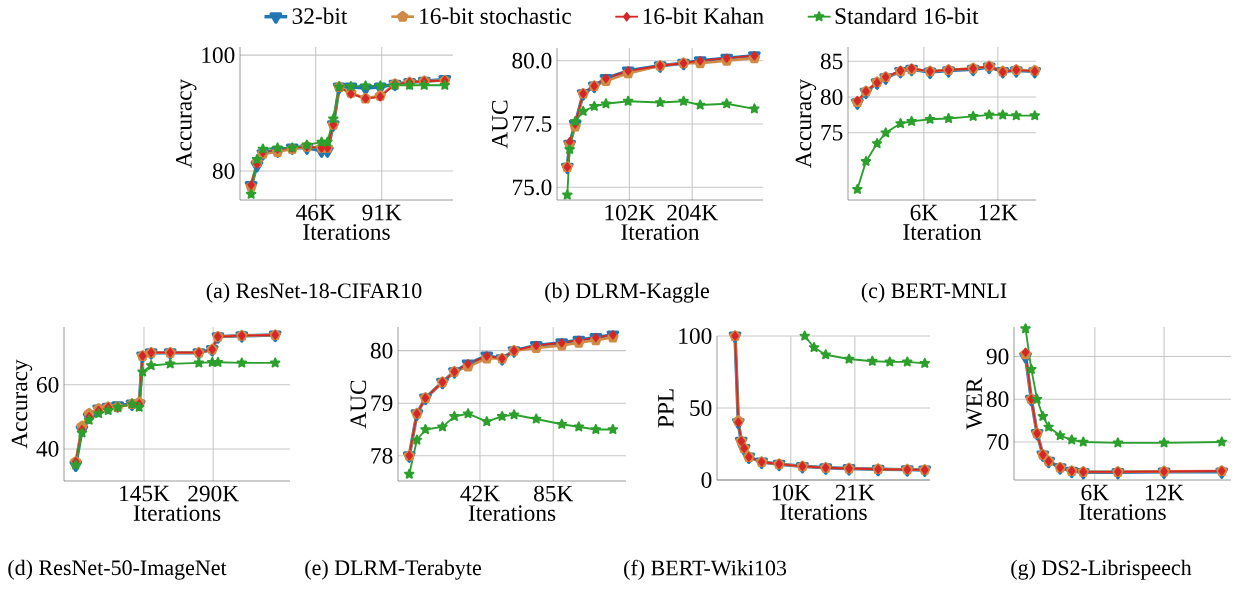  Describe the element at coordinates (705, 569) in the screenshot. I see `text: (f) BERT-Wiki103` at that location.